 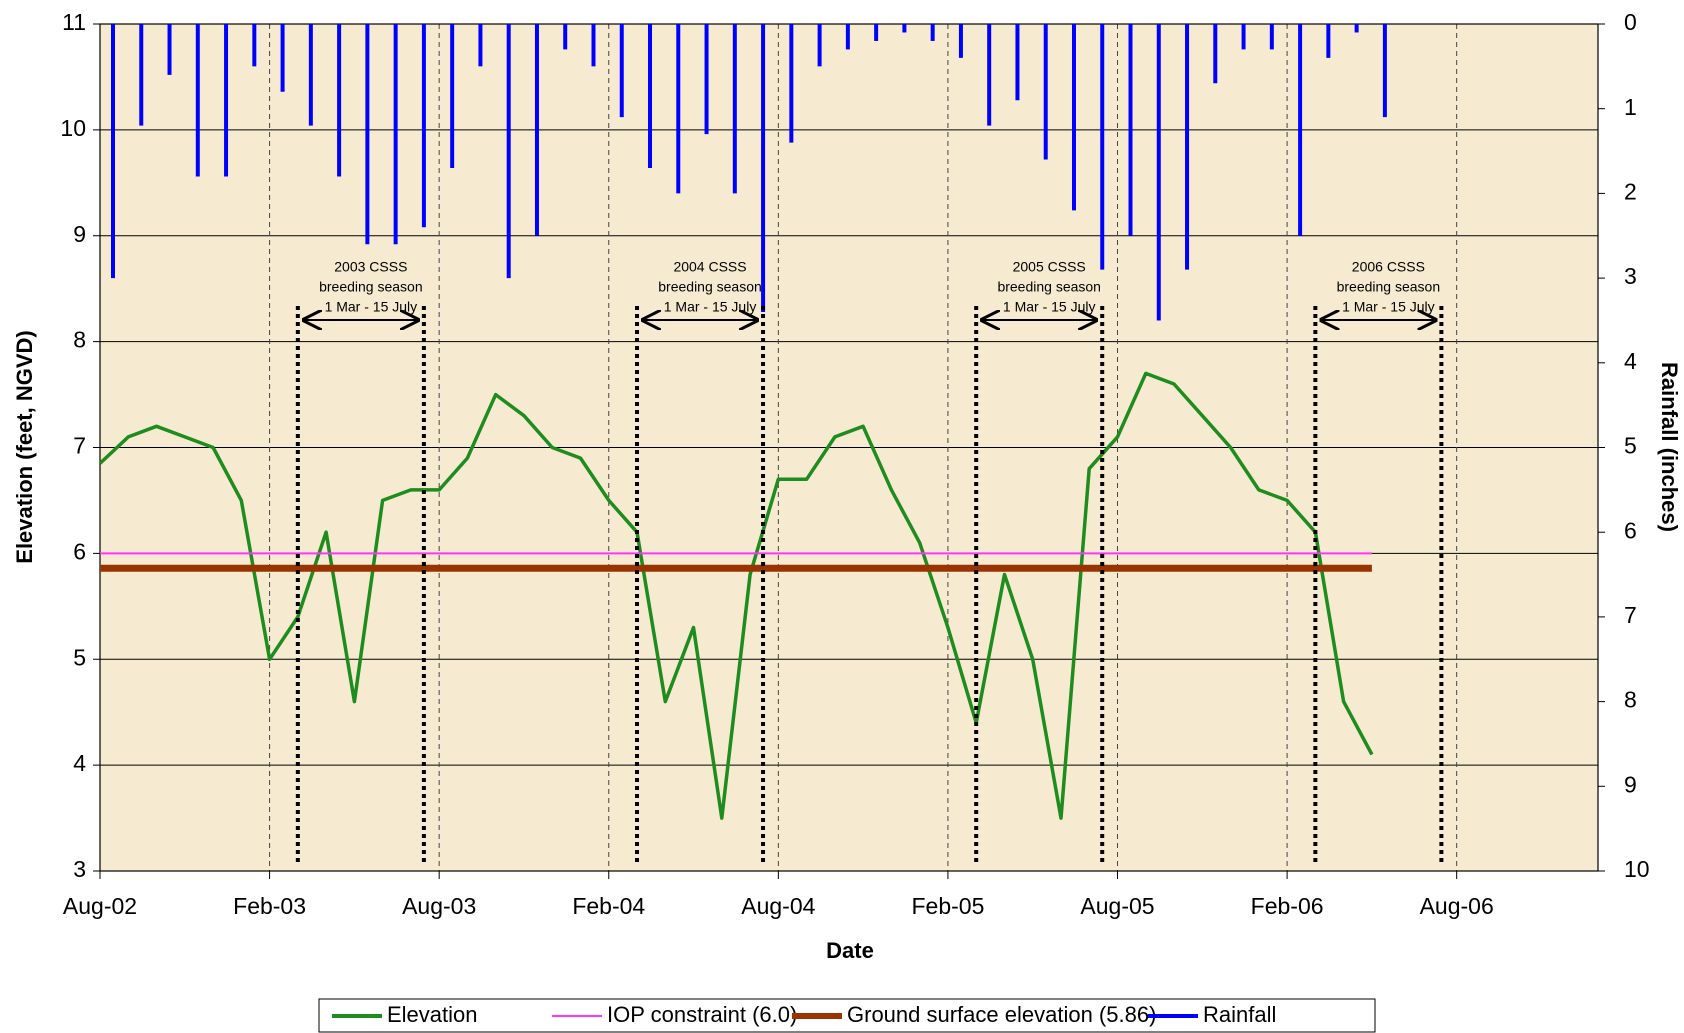 What do you see at coordinates (608, 906) in the screenshot?
I see `x-tick-label: Feb-04` at bounding box center [608, 906].